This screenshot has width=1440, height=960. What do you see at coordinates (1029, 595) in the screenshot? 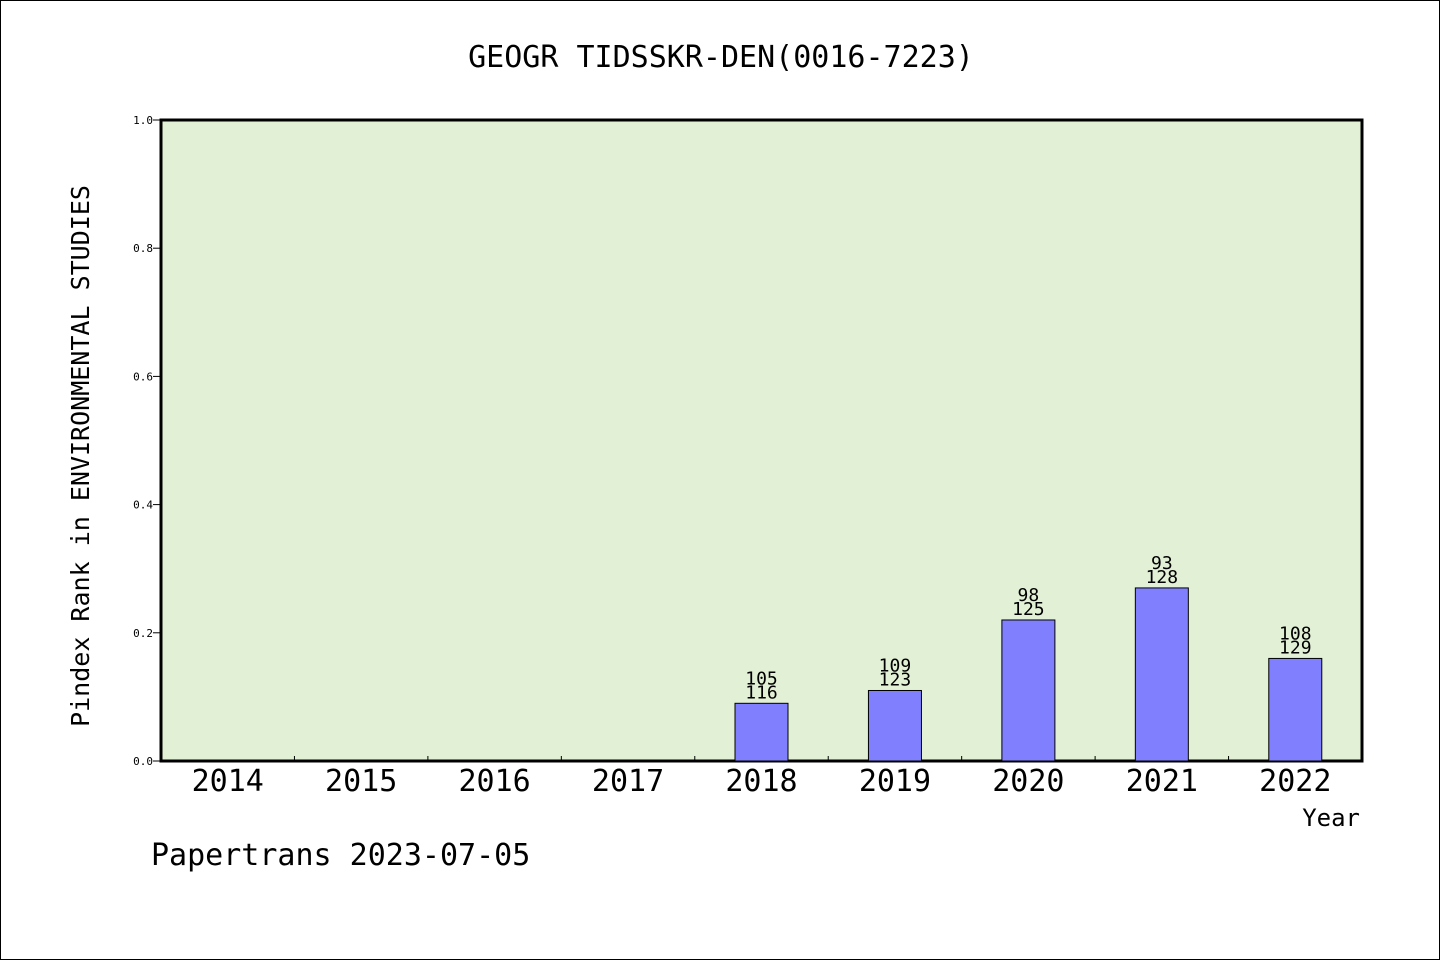
I see `bar-label-top: 98` at bounding box center [1029, 595].